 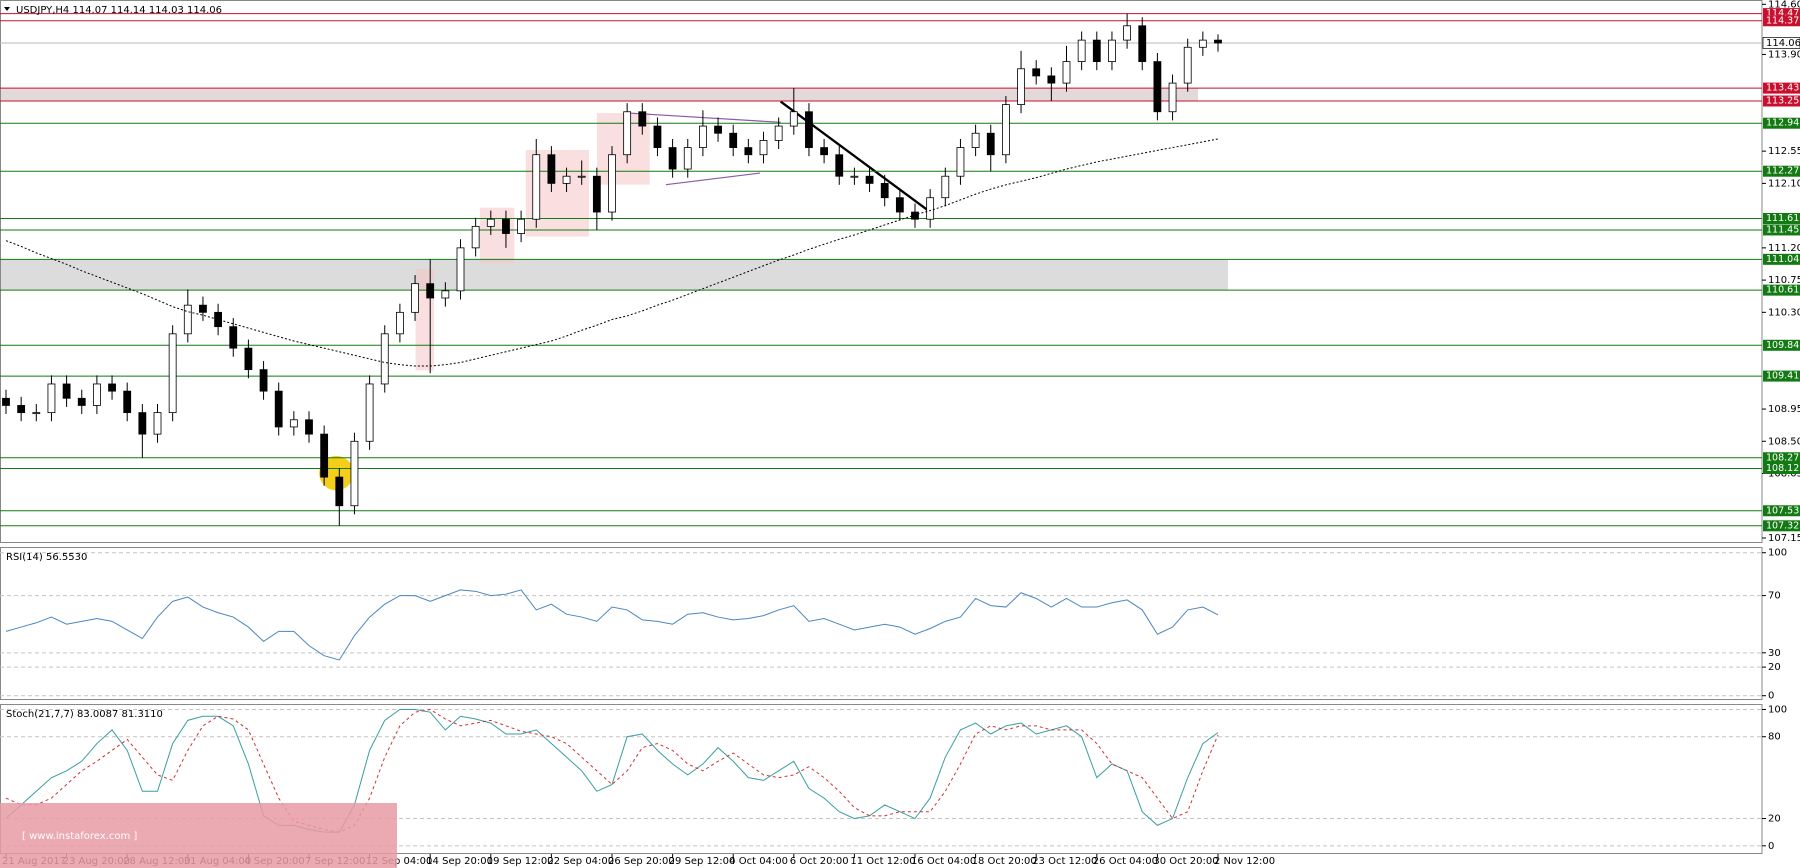 What do you see at coordinates (1774, 653) in the screenshot?
I see `y-tick-label: 30` at bounding box center [1774, 653].